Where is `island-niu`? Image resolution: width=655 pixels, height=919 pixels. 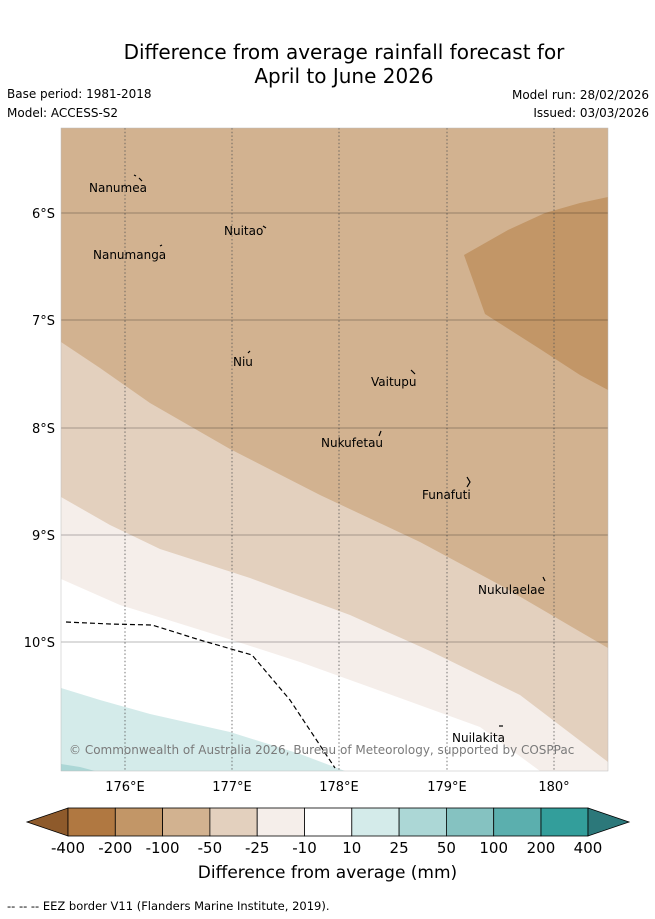
island-niu is located at coordinates (249, 352).